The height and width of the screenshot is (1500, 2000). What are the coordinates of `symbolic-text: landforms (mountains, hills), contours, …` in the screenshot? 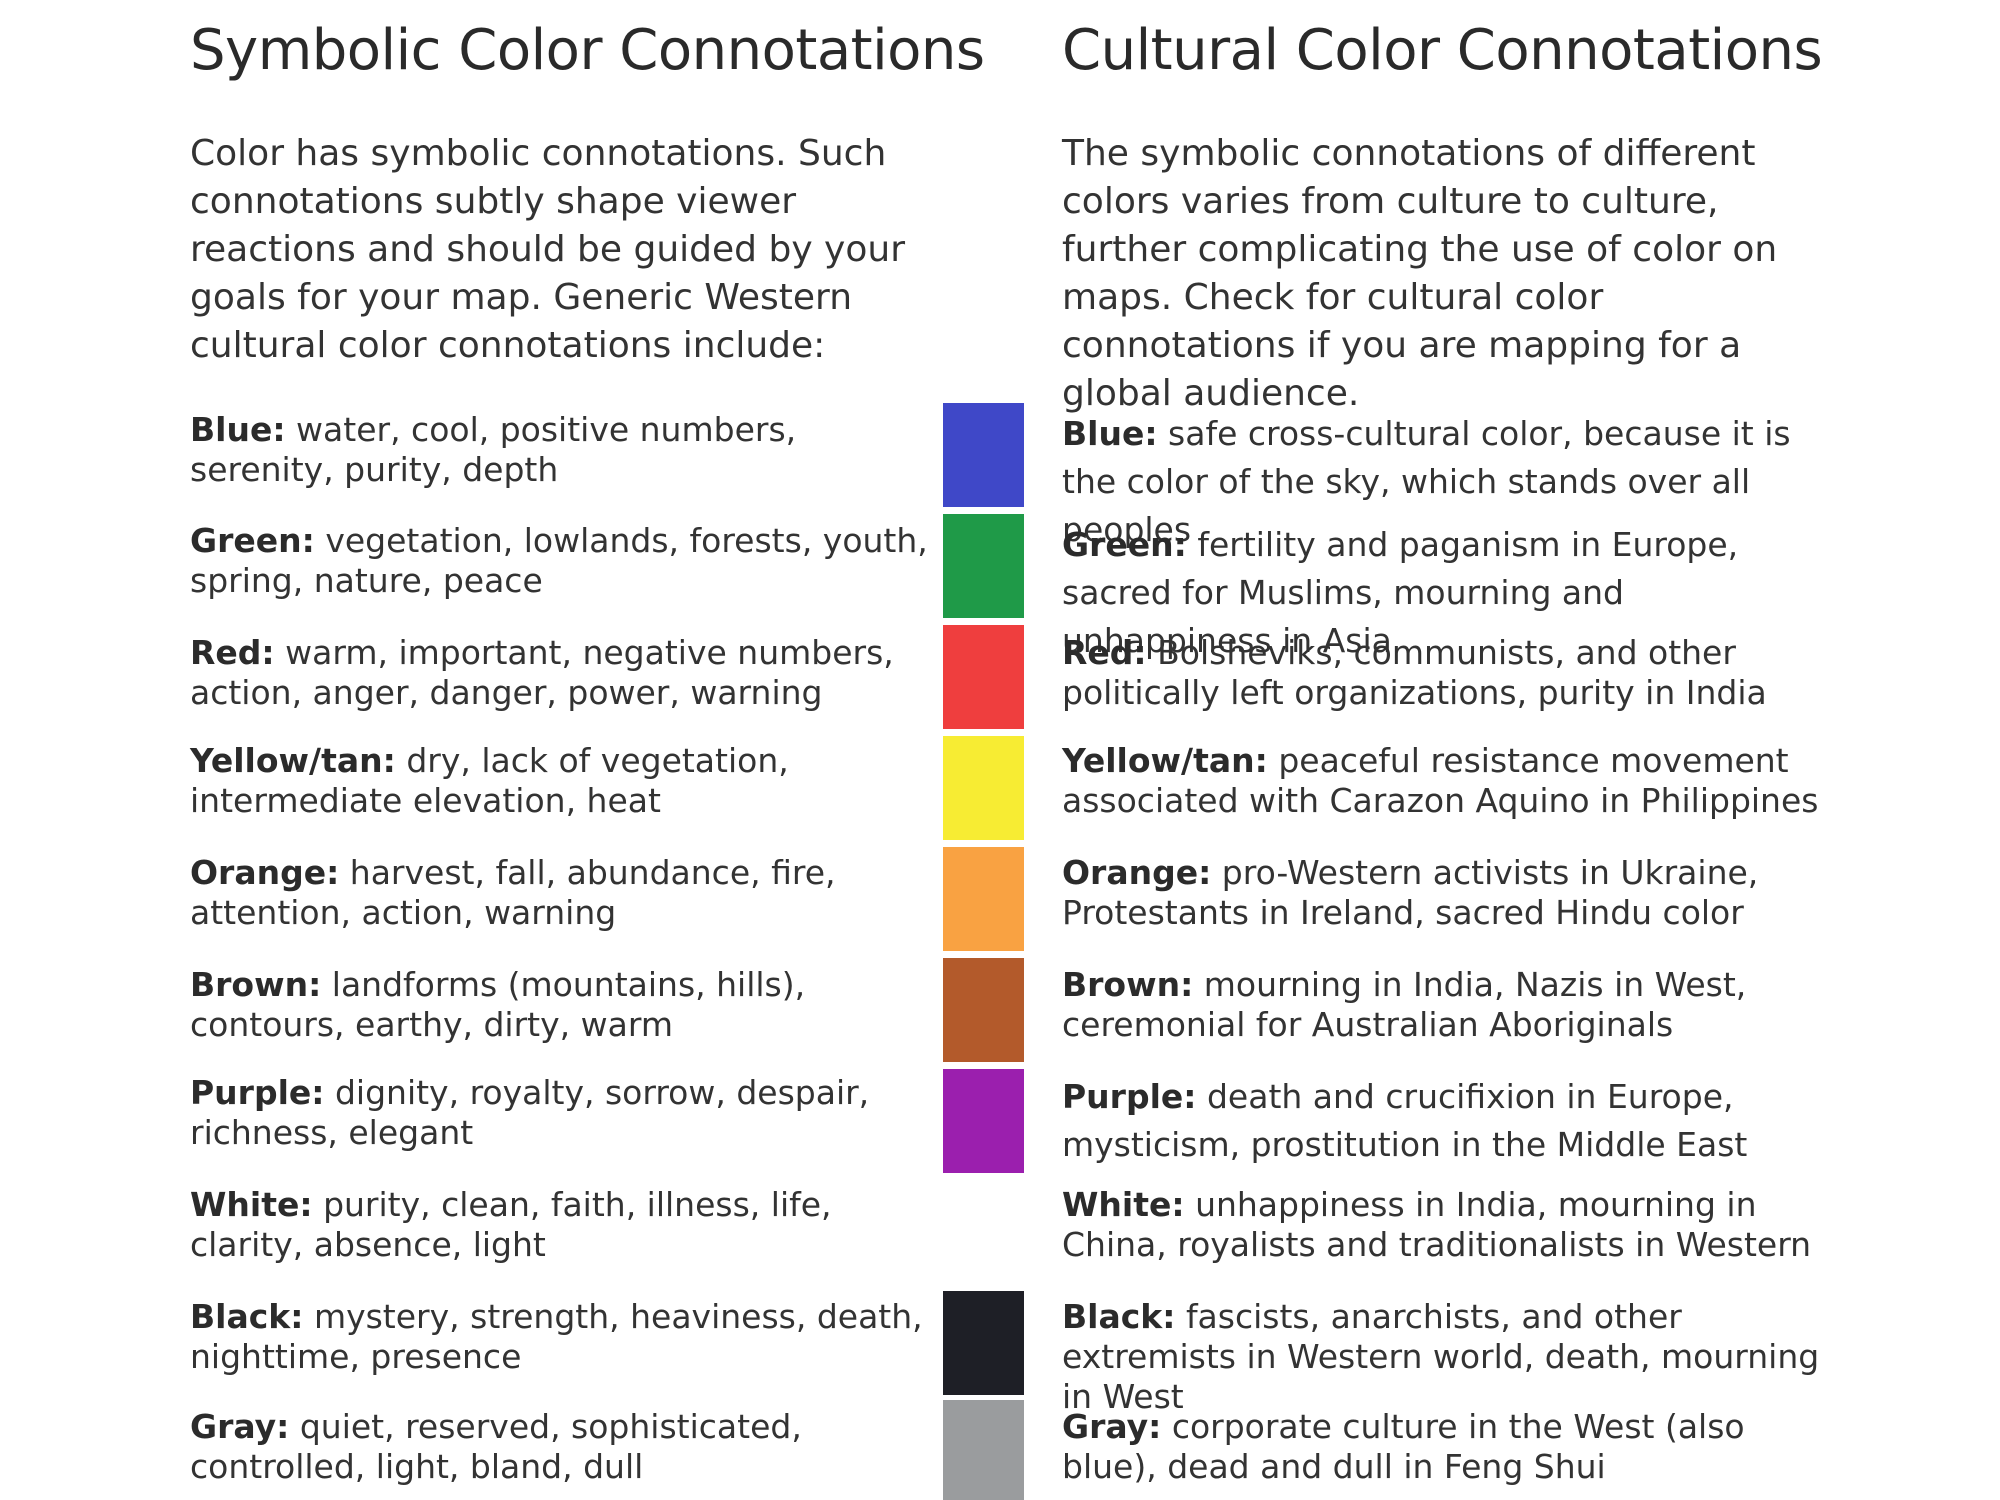 It's located at (498, 1004).